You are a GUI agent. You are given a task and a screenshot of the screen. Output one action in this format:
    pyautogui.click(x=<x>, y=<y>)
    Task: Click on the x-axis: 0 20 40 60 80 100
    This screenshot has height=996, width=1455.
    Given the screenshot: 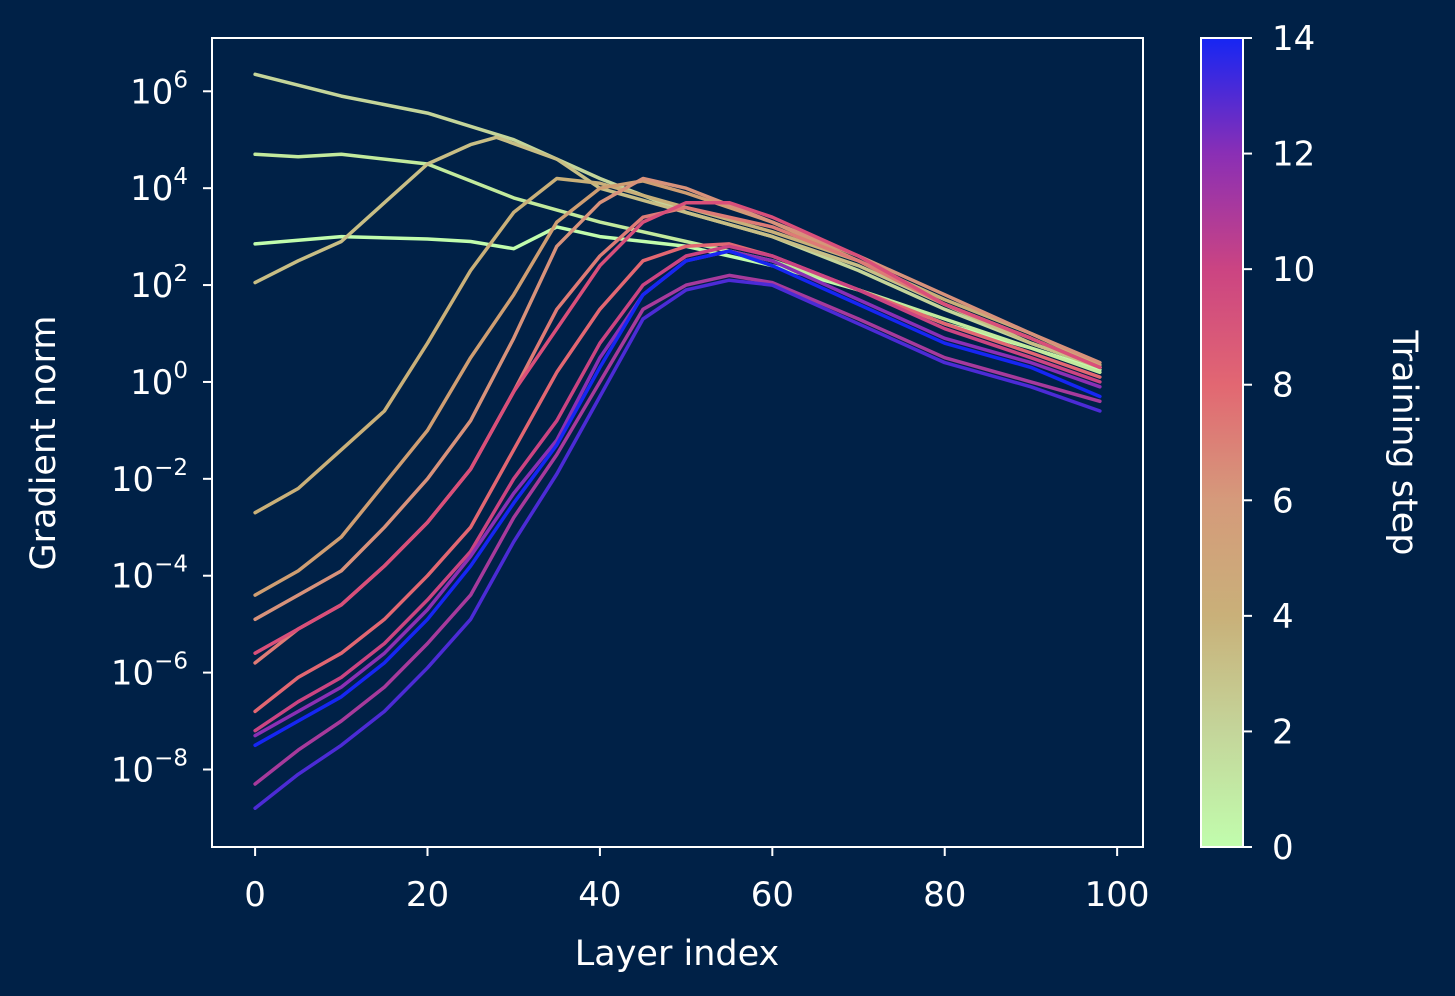 What is the action you would take?
    pyautogui.click(x=697, y=881)
    